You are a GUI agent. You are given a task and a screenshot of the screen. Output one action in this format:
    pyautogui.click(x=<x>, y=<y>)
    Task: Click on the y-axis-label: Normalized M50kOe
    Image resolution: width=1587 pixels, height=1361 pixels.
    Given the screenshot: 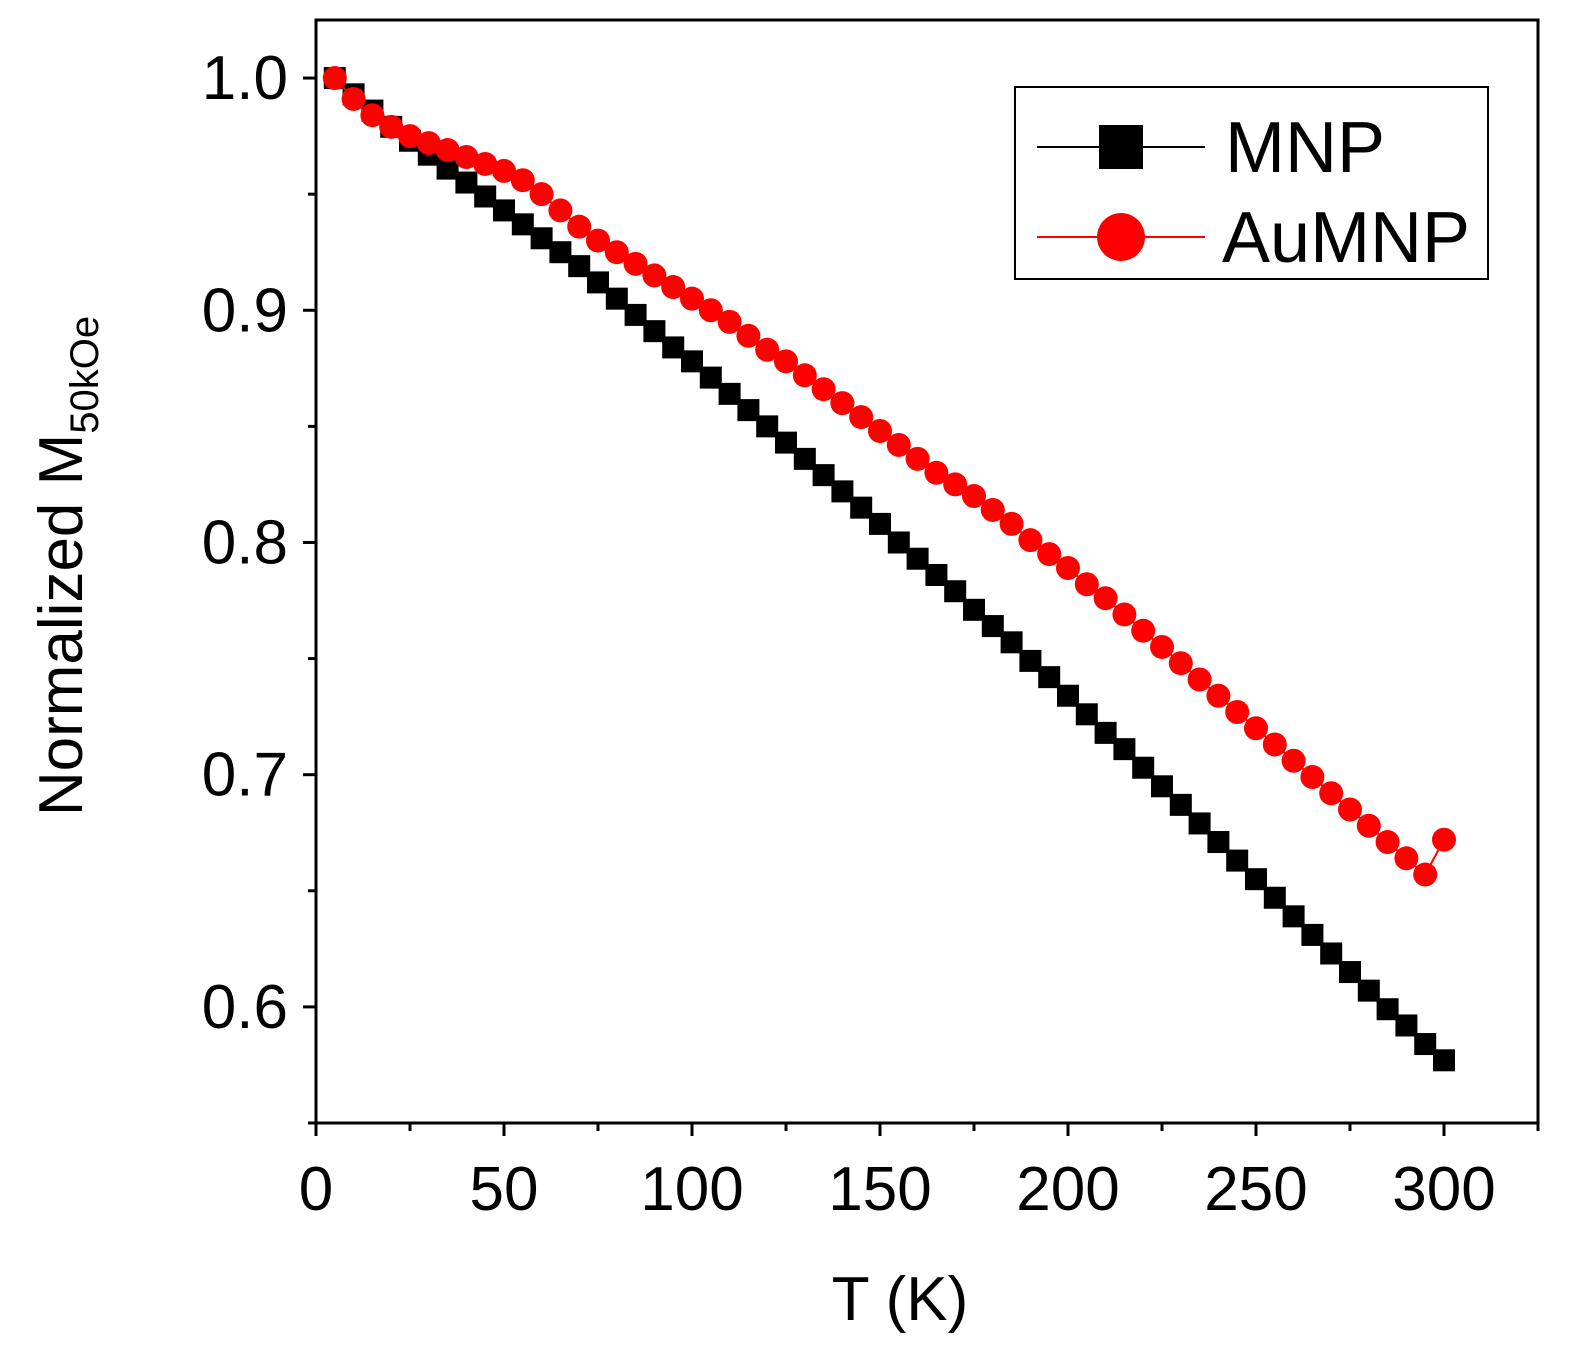 What is the action you would take?
    pyautogui.click(x=67, y=566)
    